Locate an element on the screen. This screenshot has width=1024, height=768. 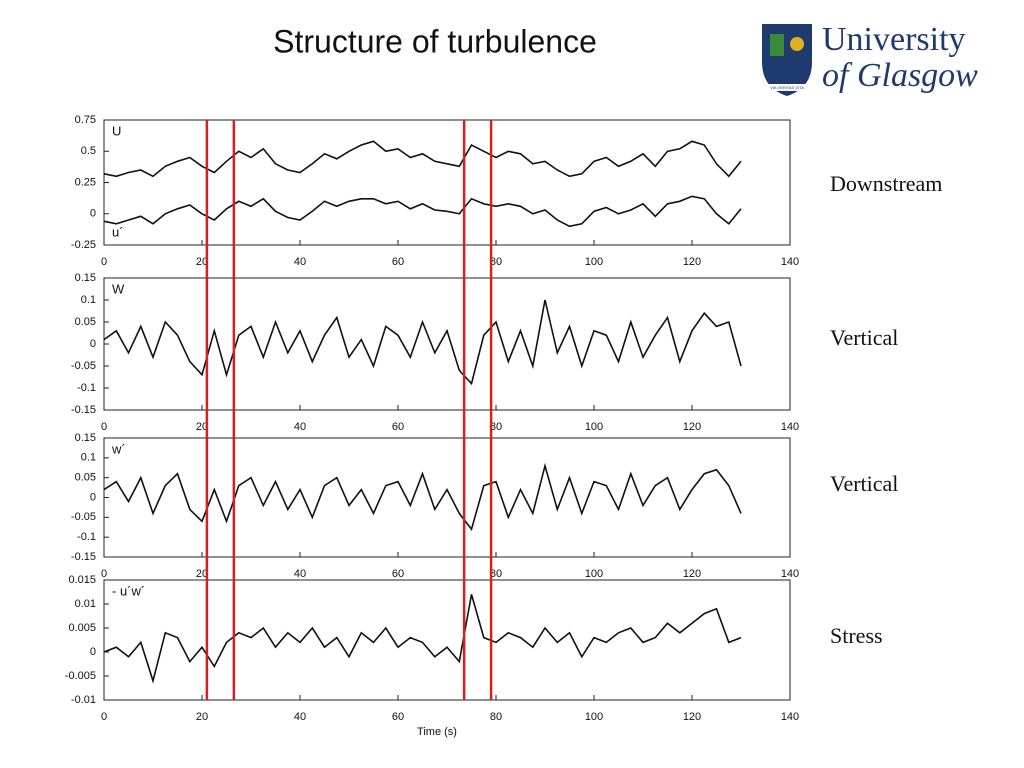
y-tick-label: 0.015 is located at coordinates (82, 580).